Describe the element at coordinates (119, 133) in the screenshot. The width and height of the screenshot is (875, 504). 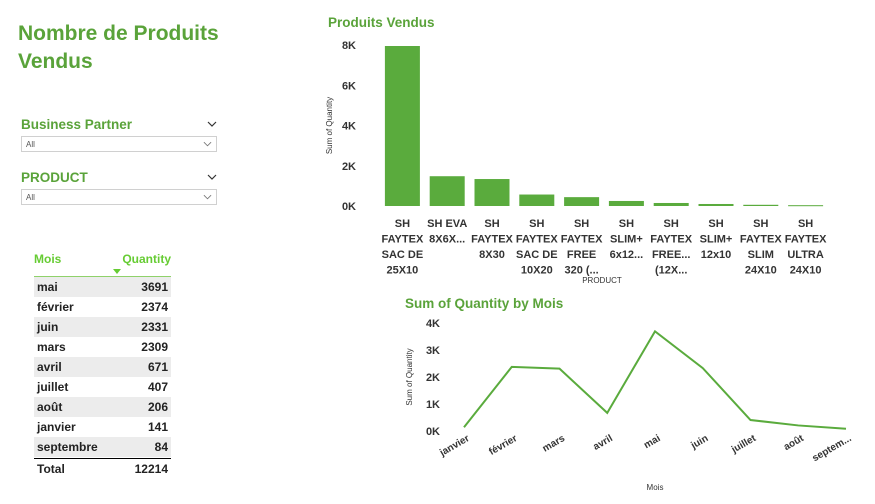
I see `business-partner-slicer: Business Partner All` at that location.